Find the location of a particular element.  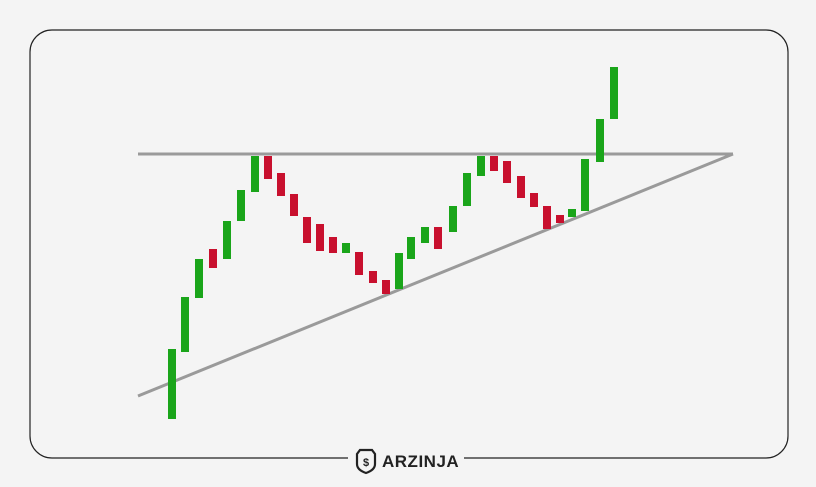

logo: $ ARZINJA is located at coordinates (406, 459).